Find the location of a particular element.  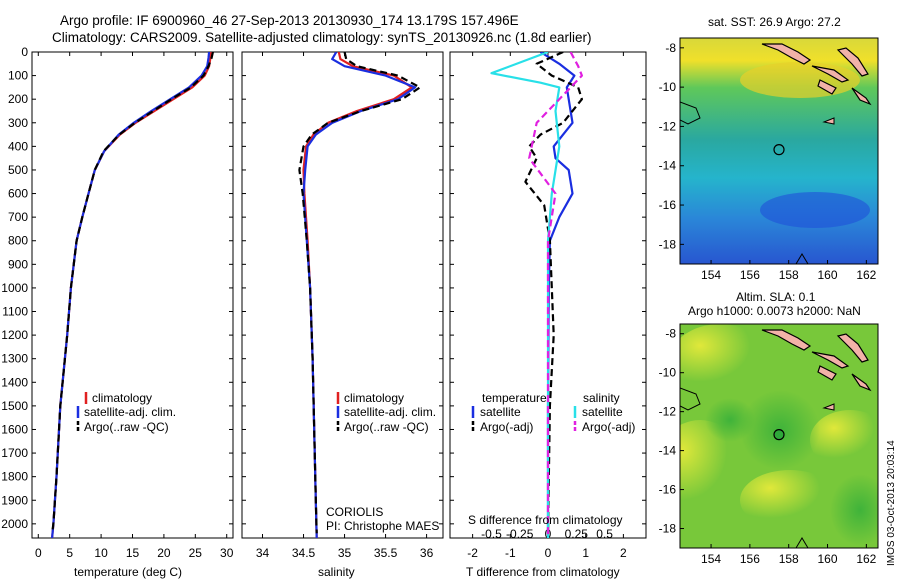

depth-tick-label: 1400 is located at coordinates (14, 382).